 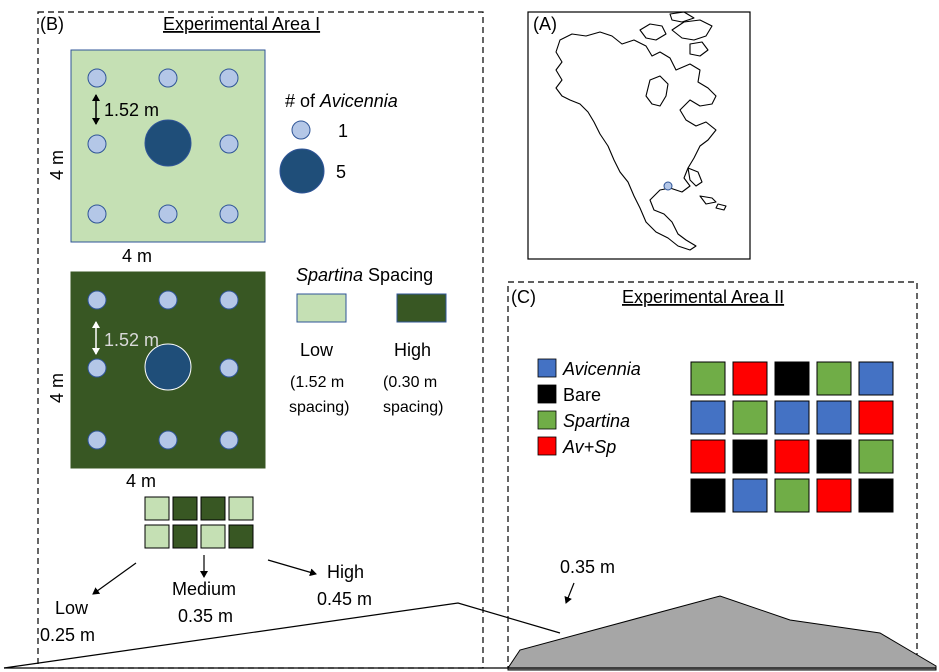 What do you see at coordinates (410, 382) in the screenshot?
I see `legend-high-detail-1: (0.30 m` at bounding box center [410, 382].